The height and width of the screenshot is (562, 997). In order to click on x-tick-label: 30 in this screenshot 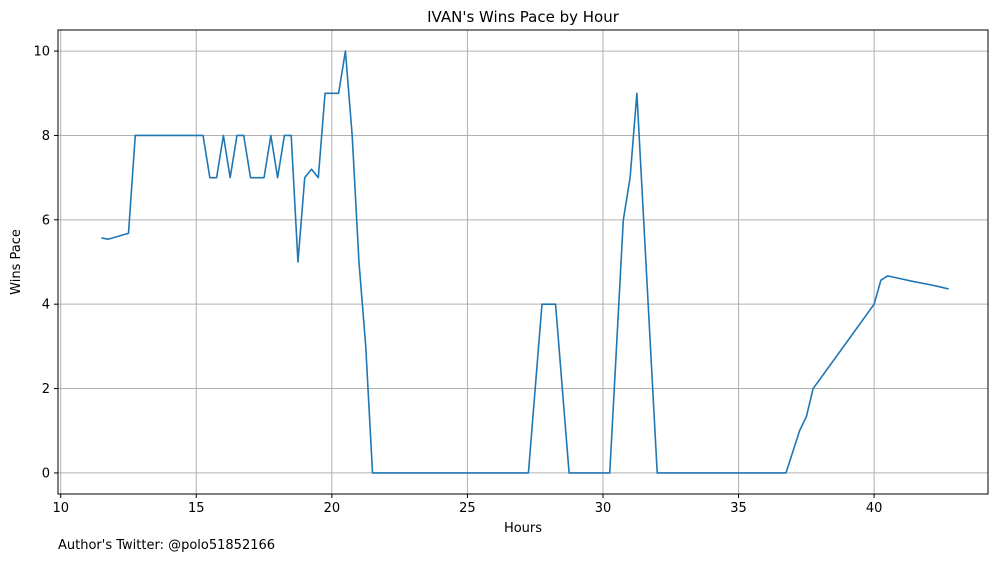, I will do `click(603, 508)`.